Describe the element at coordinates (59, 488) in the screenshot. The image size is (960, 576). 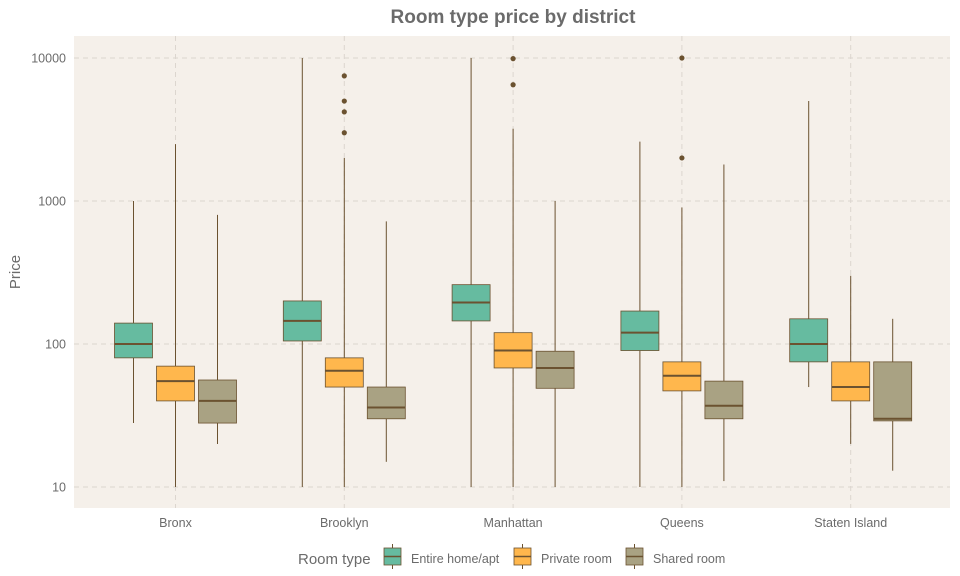
I see `y-tick-label: 10` at that location.